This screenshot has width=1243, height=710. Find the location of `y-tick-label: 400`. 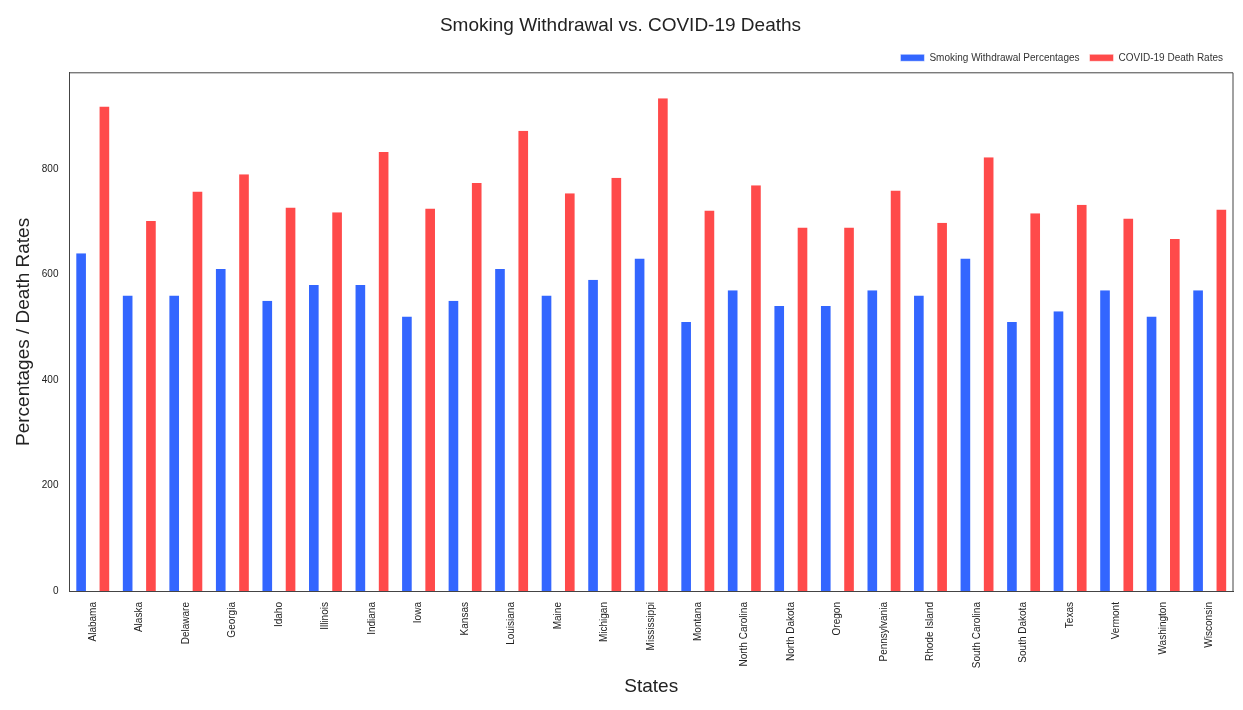

y-tick-label: 400 is located at coordinates (50, 379).